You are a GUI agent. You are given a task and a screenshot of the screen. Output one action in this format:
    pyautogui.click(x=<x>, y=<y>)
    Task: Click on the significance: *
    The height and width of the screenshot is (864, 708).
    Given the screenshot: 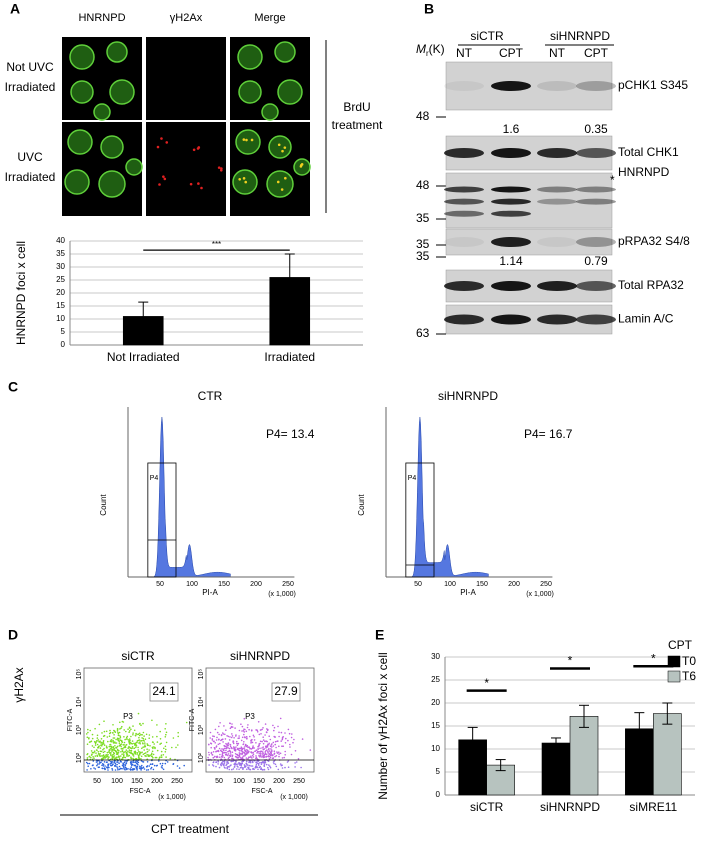 What is the action you would take?
    pyautogui.click(x=570, y=661)
    